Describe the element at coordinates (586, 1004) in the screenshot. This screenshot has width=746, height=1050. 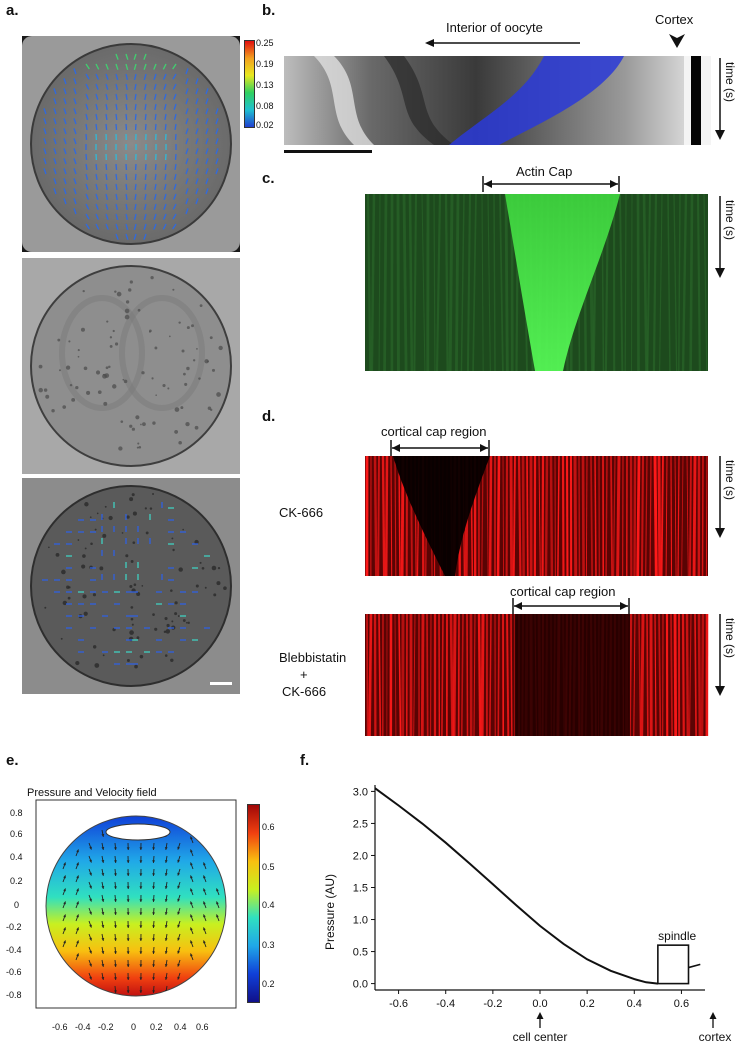
I see `x-tick-label: 0.2` at that location.